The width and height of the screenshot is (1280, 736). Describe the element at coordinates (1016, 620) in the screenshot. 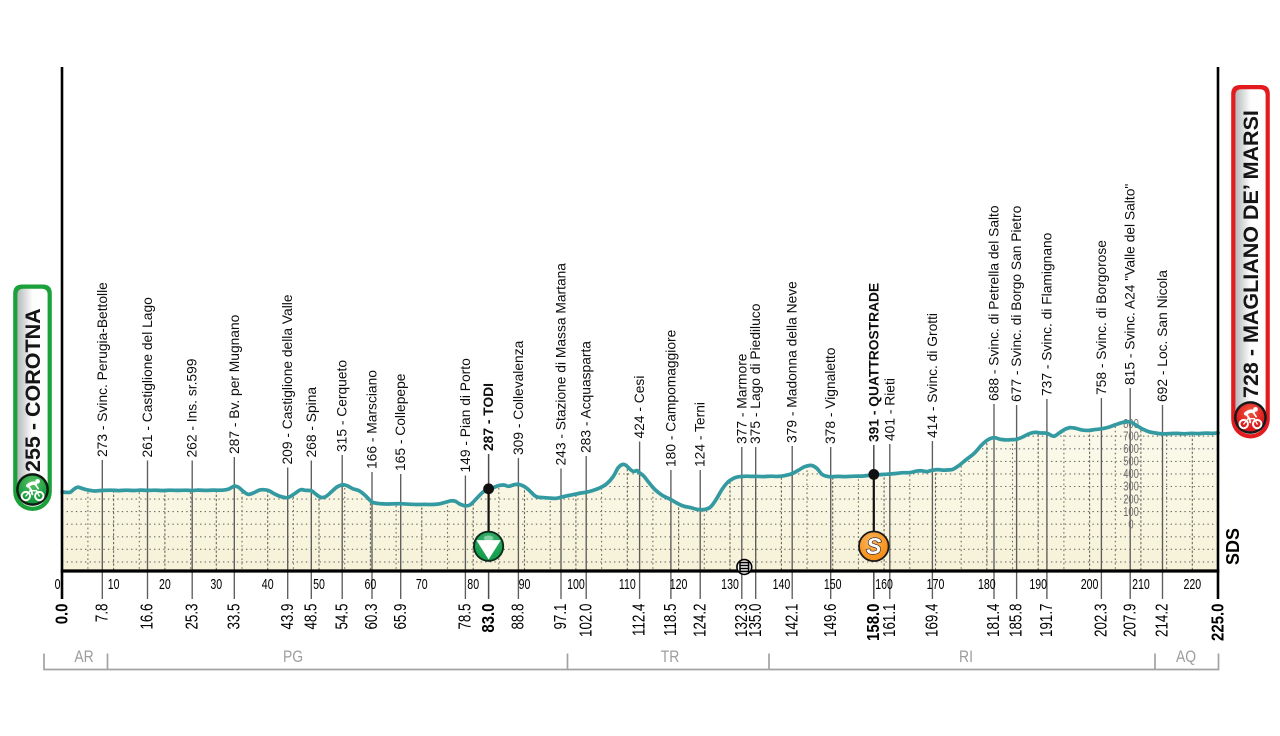

I see `svg-text: 185.8` at that location.